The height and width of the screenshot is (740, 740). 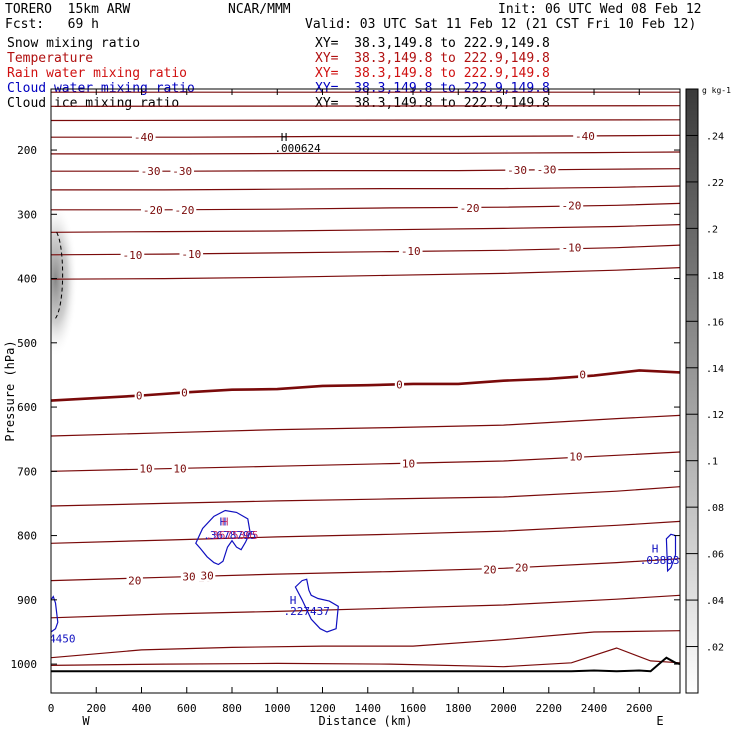 I want to click on rain-water-label: H, so click(x=225, y=521).